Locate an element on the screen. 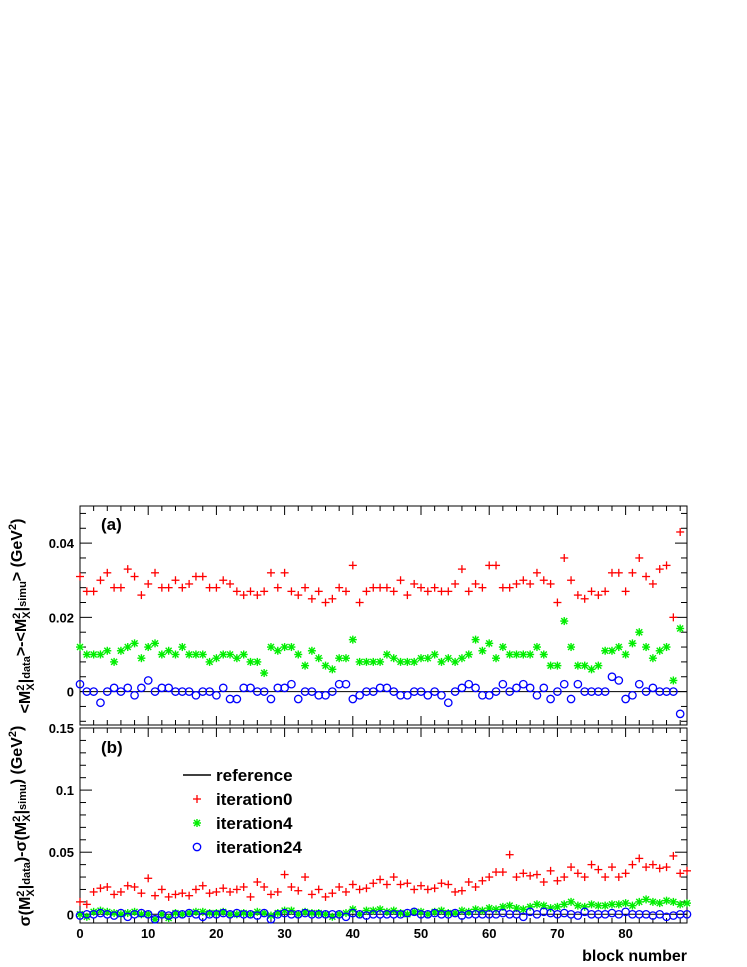 This screenshot has height=967, width=747. y-tick-label: 0.15 is located at coordinates (61, 728).